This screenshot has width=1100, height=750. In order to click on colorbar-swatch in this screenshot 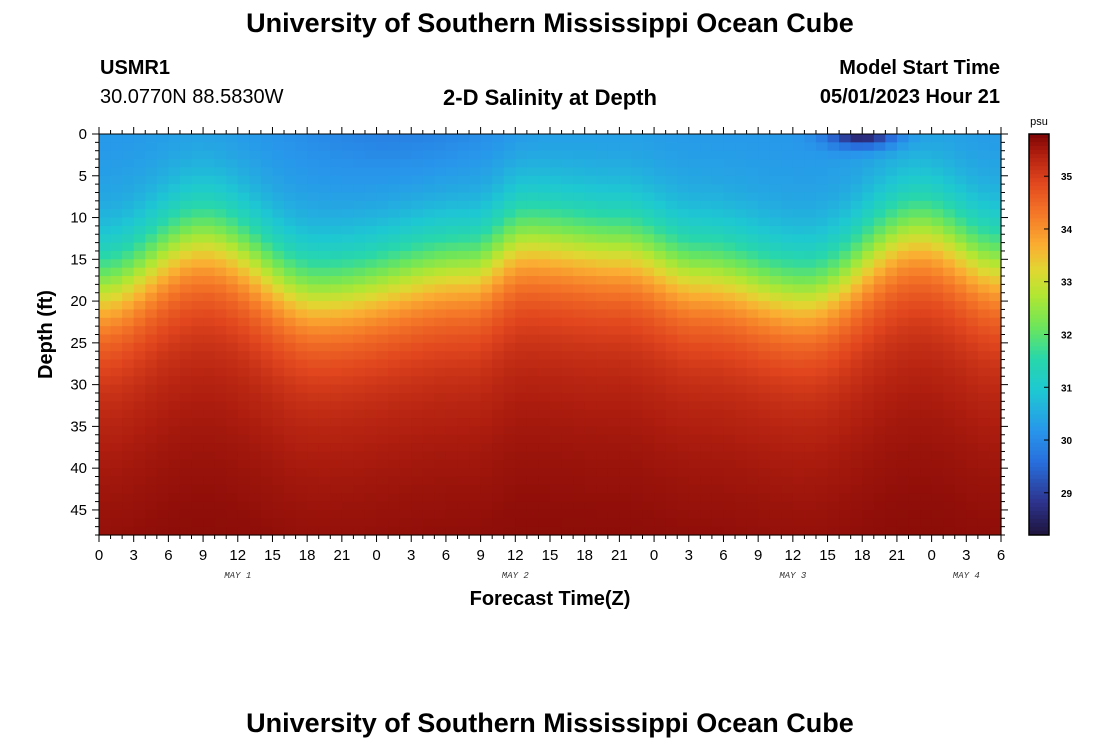, I will do `click(1039, 345)`.